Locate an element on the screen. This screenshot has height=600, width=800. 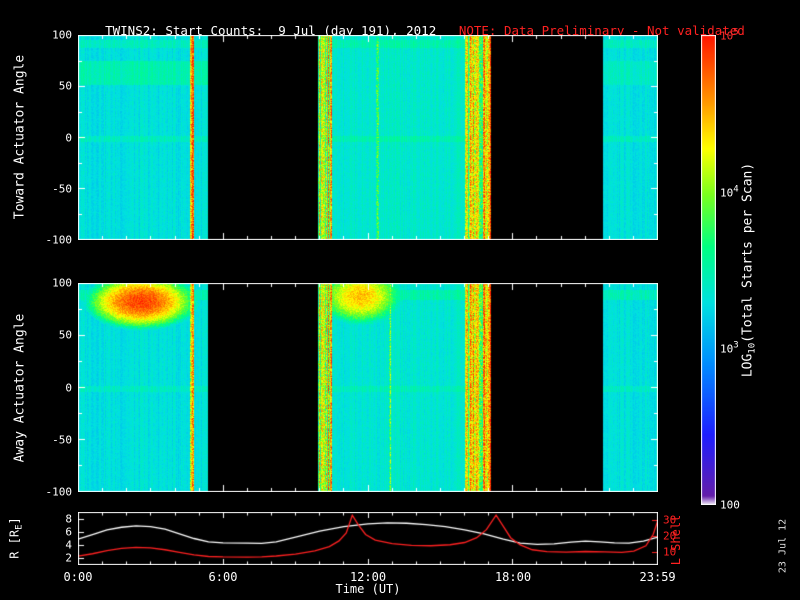
r-tick-label: 8 is located at coordinates (68, 519).